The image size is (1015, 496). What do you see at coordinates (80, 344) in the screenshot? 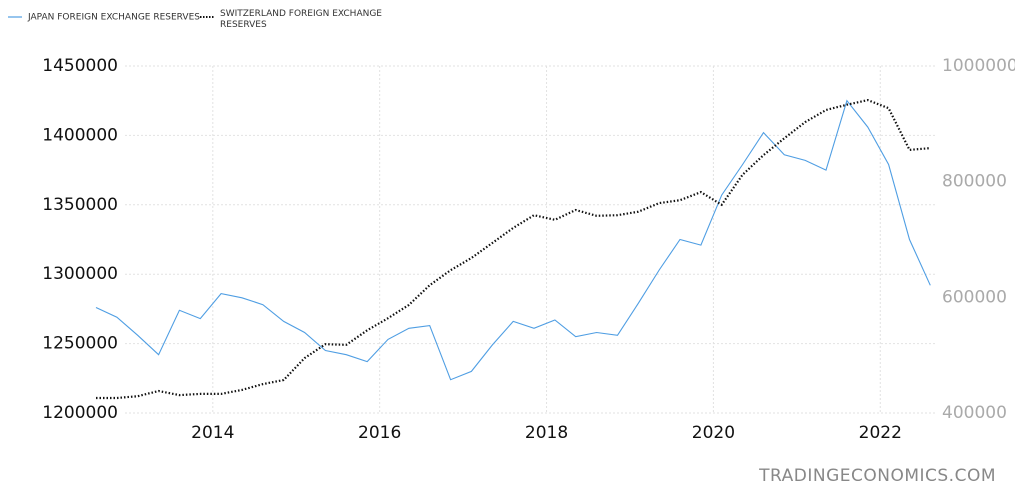
I see `y-tick-label: 1250000` at bounding box center [80, 344].